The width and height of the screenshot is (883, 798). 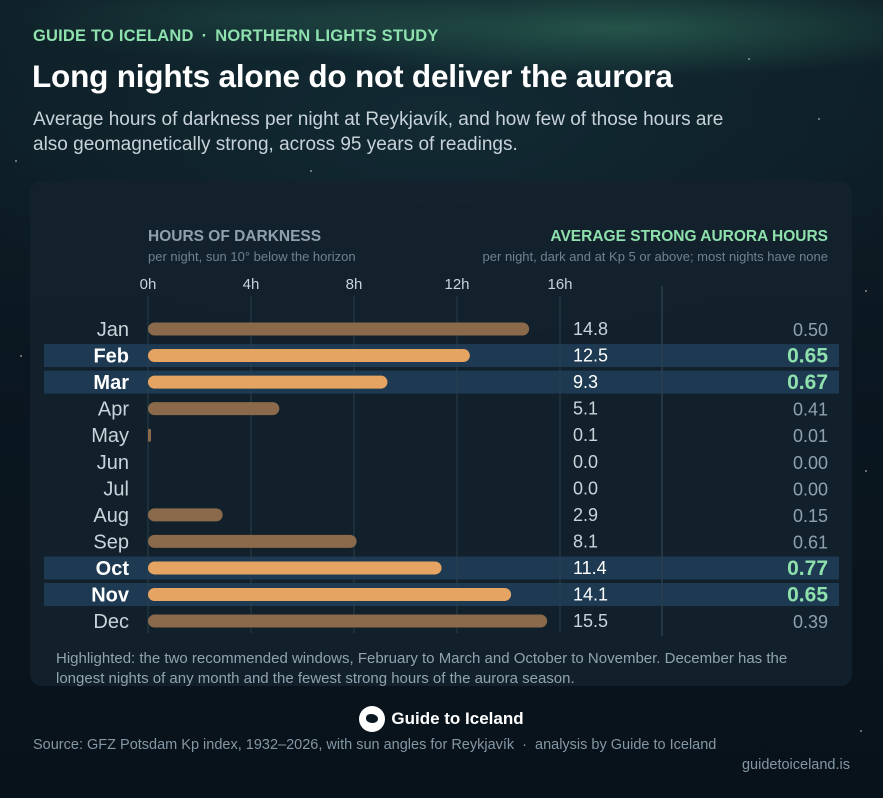 I want to click on right-column-heading: AVERAGE STRONG AURORA HOURS, so click(x=689, y=236).